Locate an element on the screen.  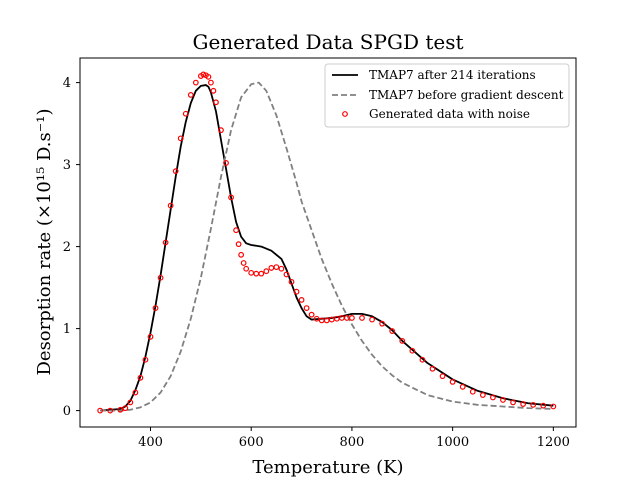
y-tick-label: 1 is located at coordinates (67, 329).